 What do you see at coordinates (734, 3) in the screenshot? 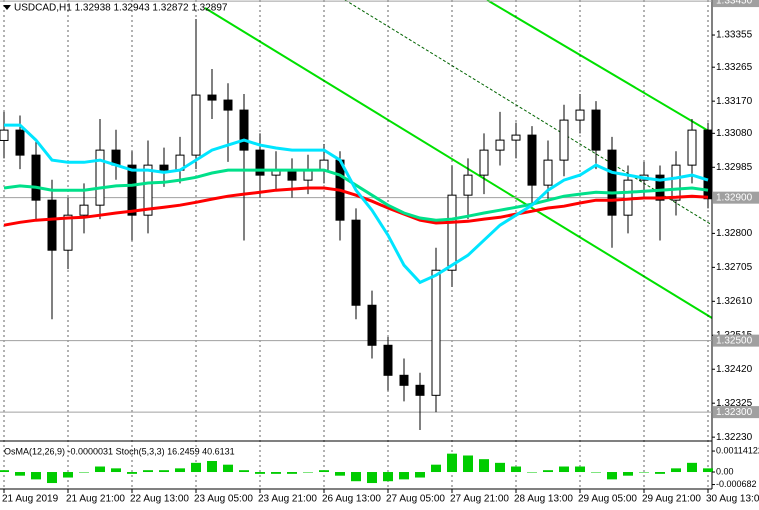
I see `level-label: 1.33450` at bounding box center [734, 3].